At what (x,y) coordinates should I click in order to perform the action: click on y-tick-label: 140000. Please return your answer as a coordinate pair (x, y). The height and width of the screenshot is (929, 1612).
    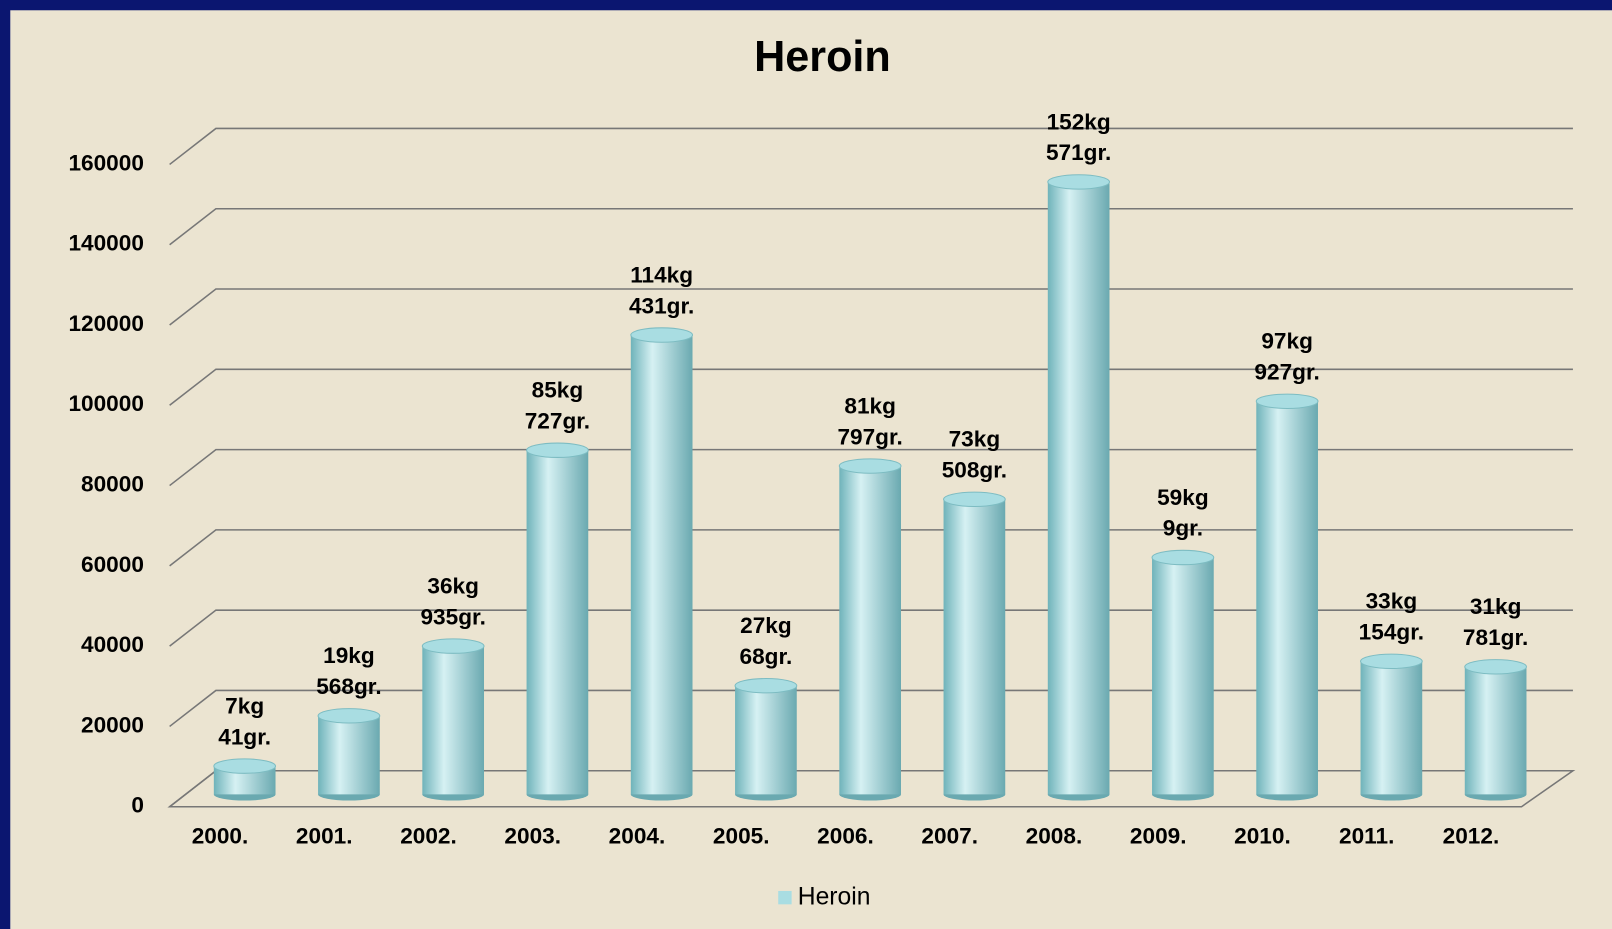
    Looking at the image, I should click on (105, 243).